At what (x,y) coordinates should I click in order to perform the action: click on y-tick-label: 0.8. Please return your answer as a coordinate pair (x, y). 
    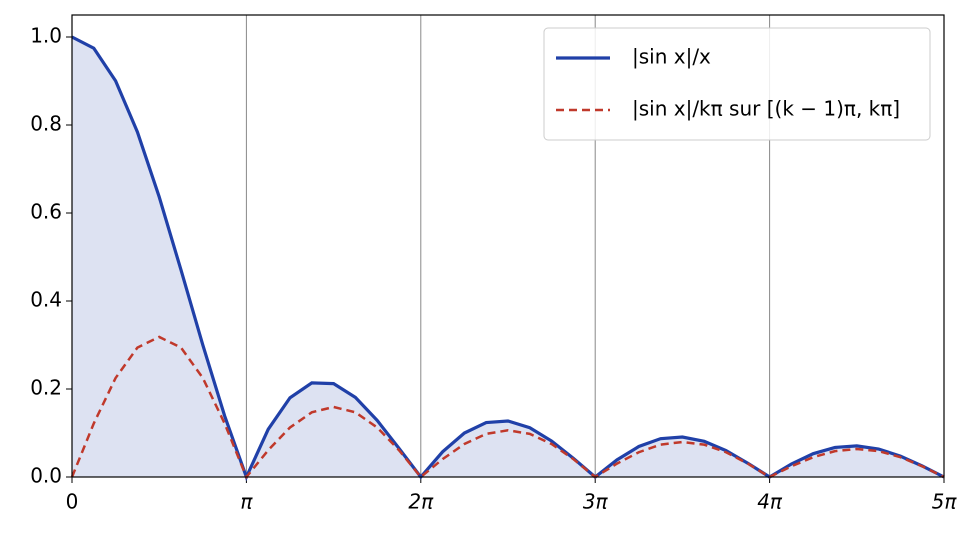
    Looking at the image, I should click on (46, 124).